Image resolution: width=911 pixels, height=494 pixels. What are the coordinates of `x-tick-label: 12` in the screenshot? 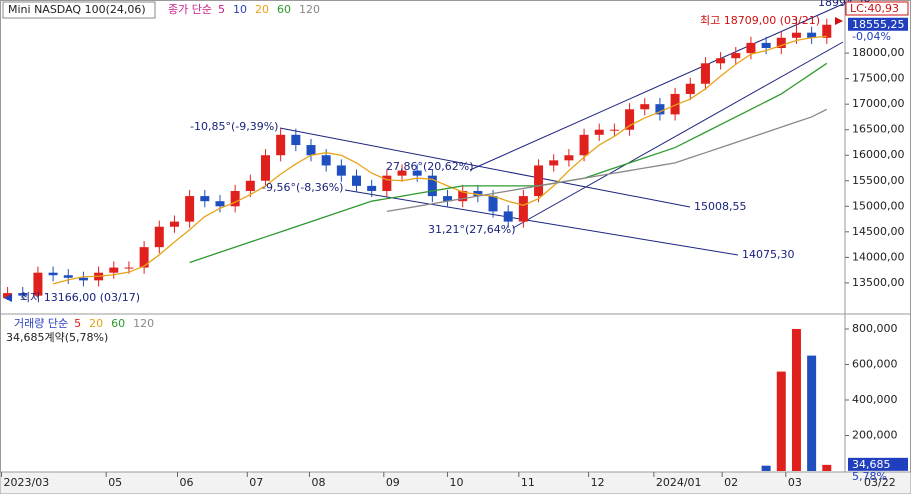 It's located at (598, 482).